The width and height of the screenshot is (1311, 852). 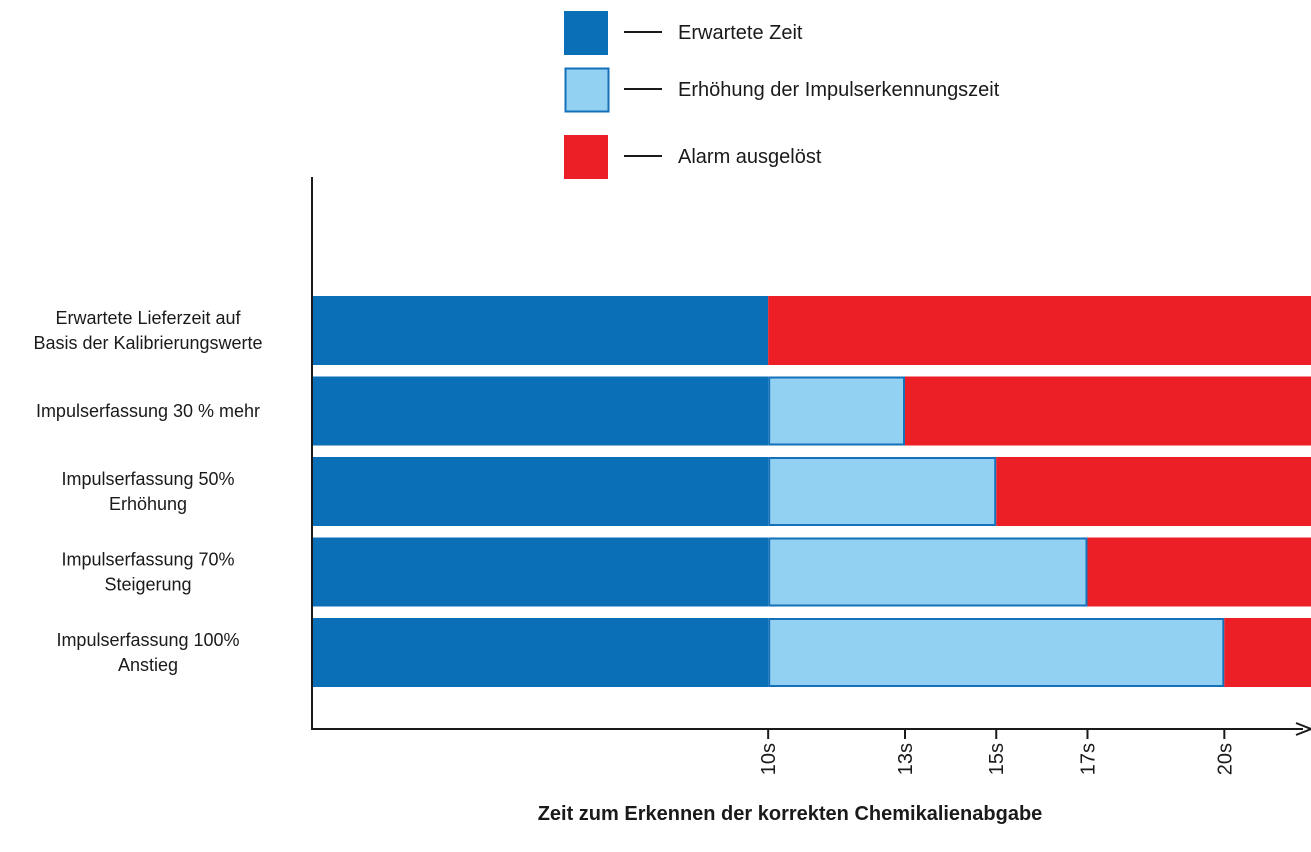 What do you see at coordinates (1225, 759) in the screenshot?
I see `x-tick-label: 20s` at bounding box center [1225, 759].